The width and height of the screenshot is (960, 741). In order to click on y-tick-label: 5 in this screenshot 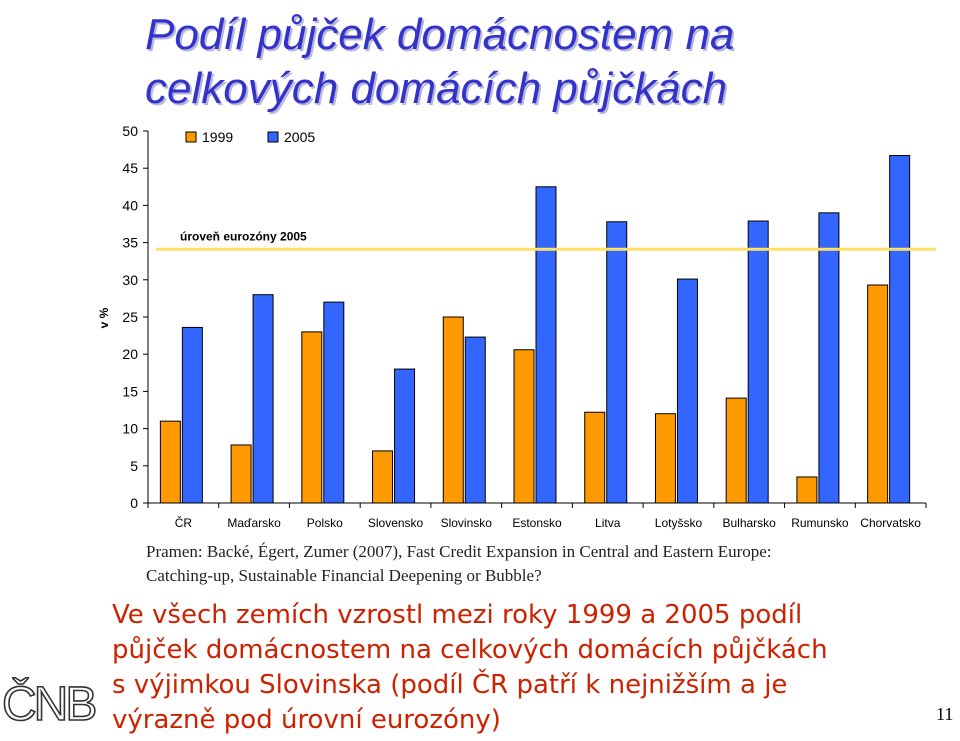, I will do `click(134, 466)`.